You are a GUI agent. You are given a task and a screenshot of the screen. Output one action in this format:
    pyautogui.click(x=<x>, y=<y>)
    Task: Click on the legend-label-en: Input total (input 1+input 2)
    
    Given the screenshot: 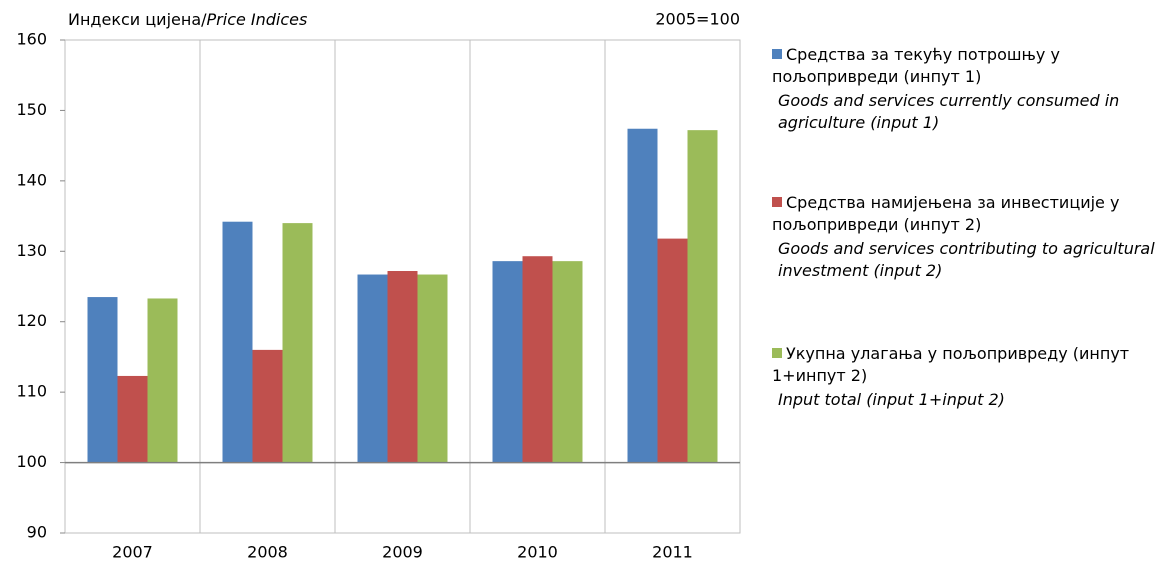 What is the action you would take?
    pyautogui.click(x=891, y=399)
    